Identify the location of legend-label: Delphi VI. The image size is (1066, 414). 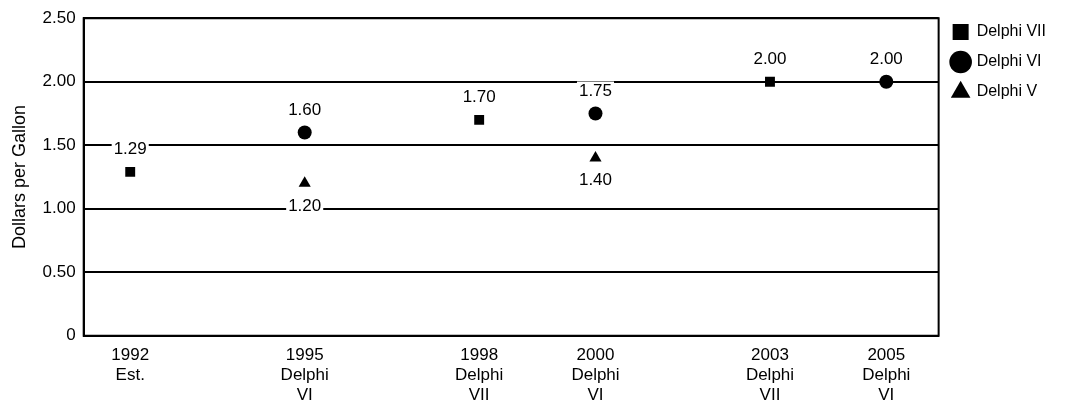
(1009, 61).